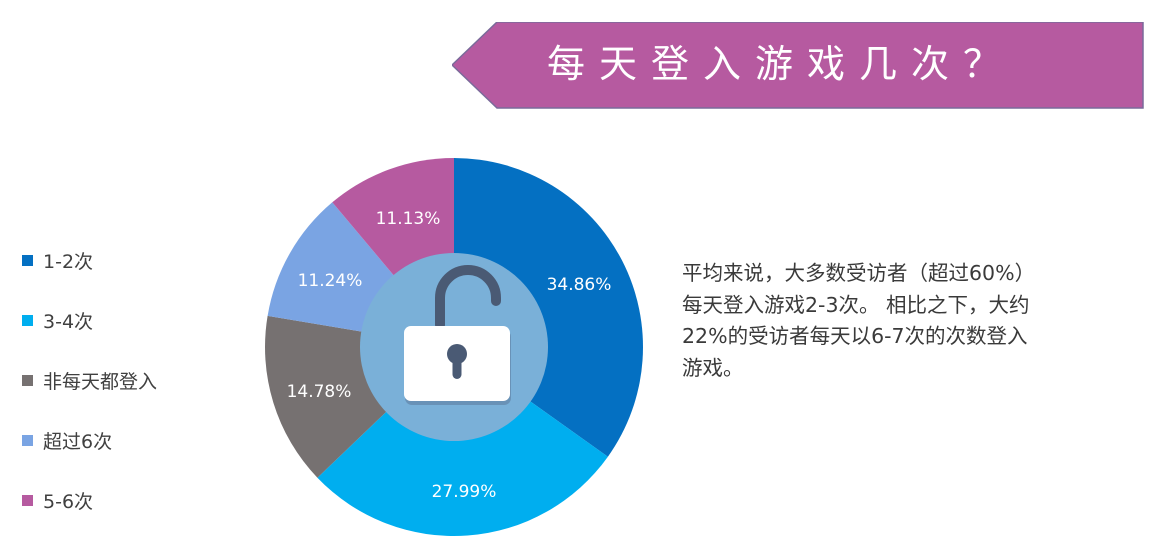 The height and width of the screenshot is (551, 1158). I want to click on legend-item: 非每天都登入, so click(89, 380).